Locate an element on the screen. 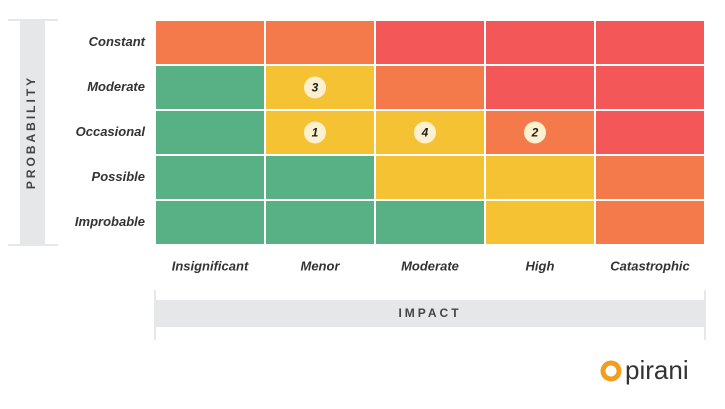  y-axis-title: PROBABILITY is located at coordinates (31, 132).